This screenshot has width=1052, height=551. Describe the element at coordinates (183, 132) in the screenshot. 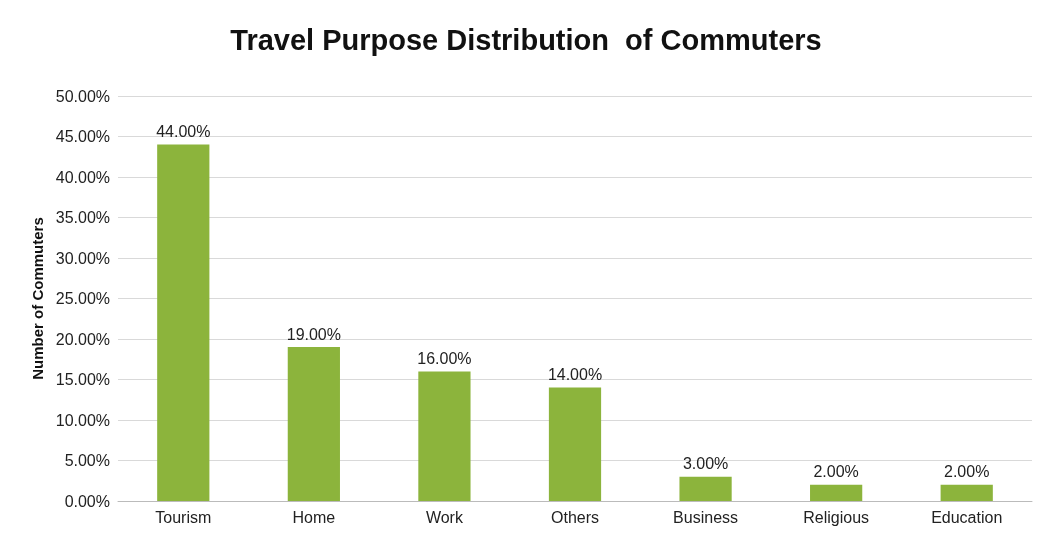

I see `data-label: 44.00%` at that location.